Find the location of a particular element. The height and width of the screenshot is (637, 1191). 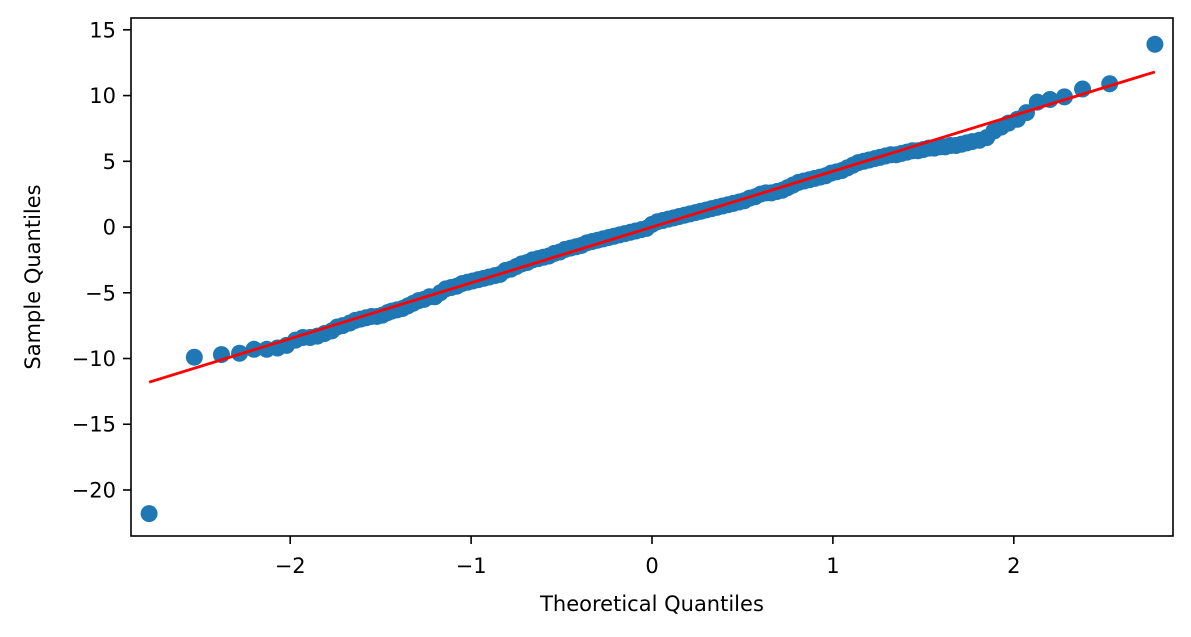

x-tick-label: 1 is located at coordinates (832, 566).